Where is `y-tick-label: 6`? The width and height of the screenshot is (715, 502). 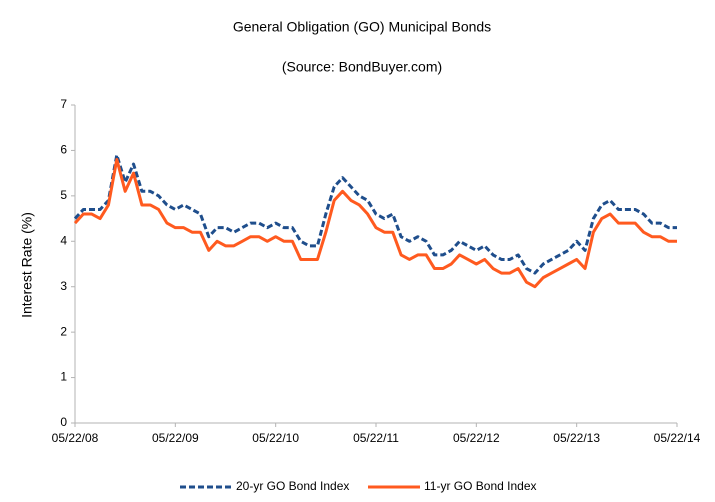 y-tick-label: 6 is located at coordinates (63, 150).